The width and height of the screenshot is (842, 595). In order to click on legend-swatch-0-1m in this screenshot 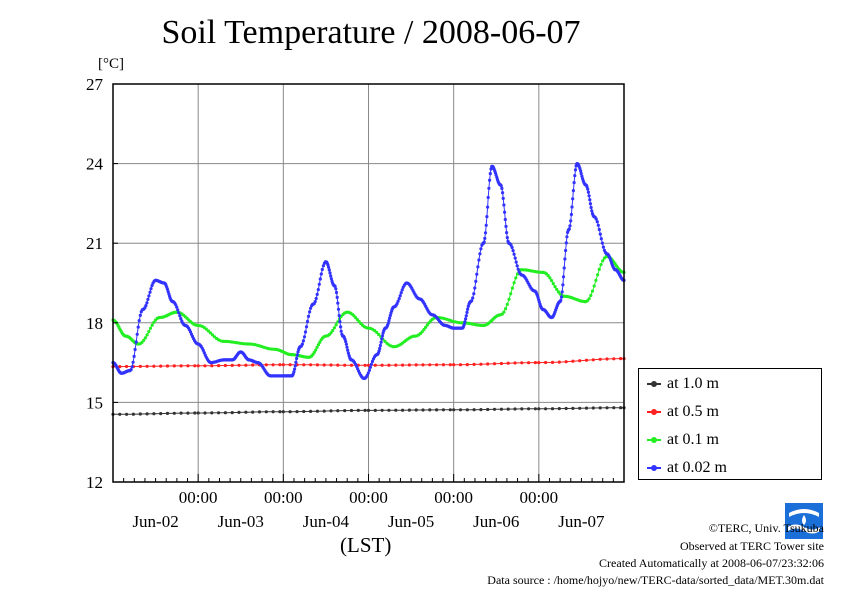, I will do `click(654, 440)`.